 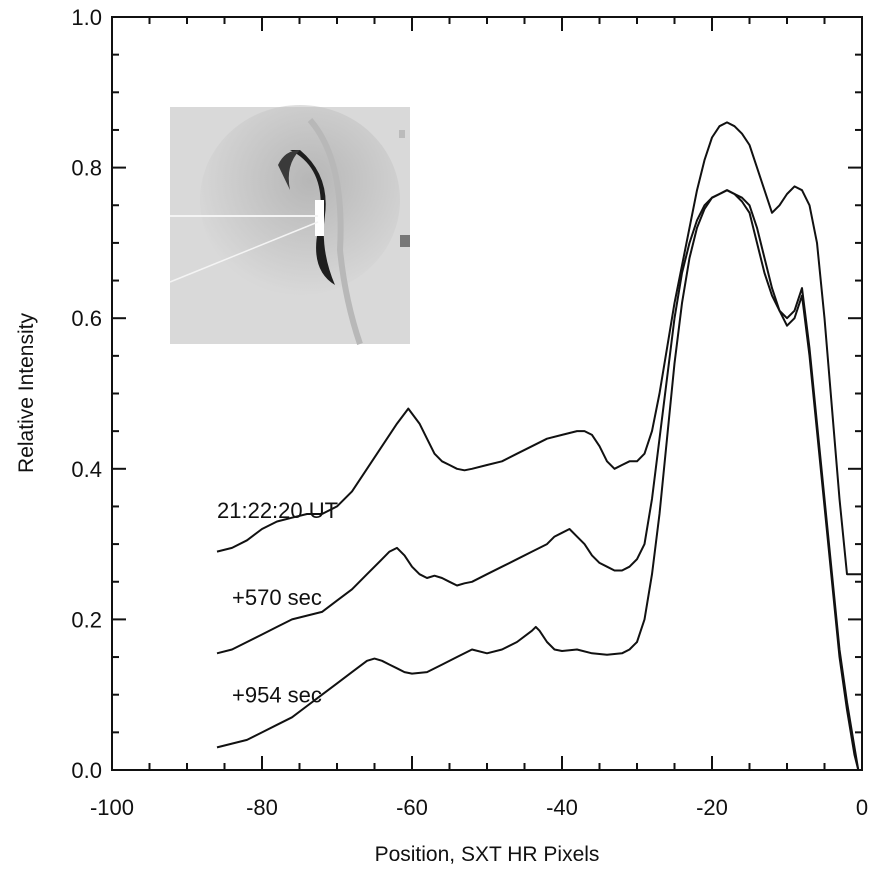 I want to click on y-tick-label: 0.4, so click(x=86, y=469).